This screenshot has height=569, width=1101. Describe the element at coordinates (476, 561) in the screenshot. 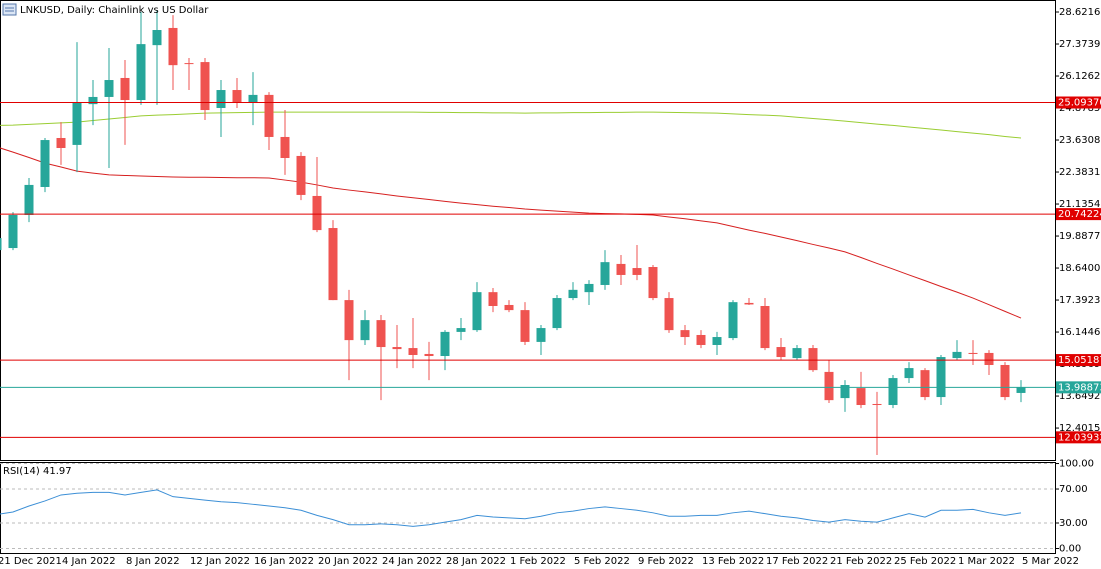

I see `x-tick-label: 28 Jan 2022` at that location.